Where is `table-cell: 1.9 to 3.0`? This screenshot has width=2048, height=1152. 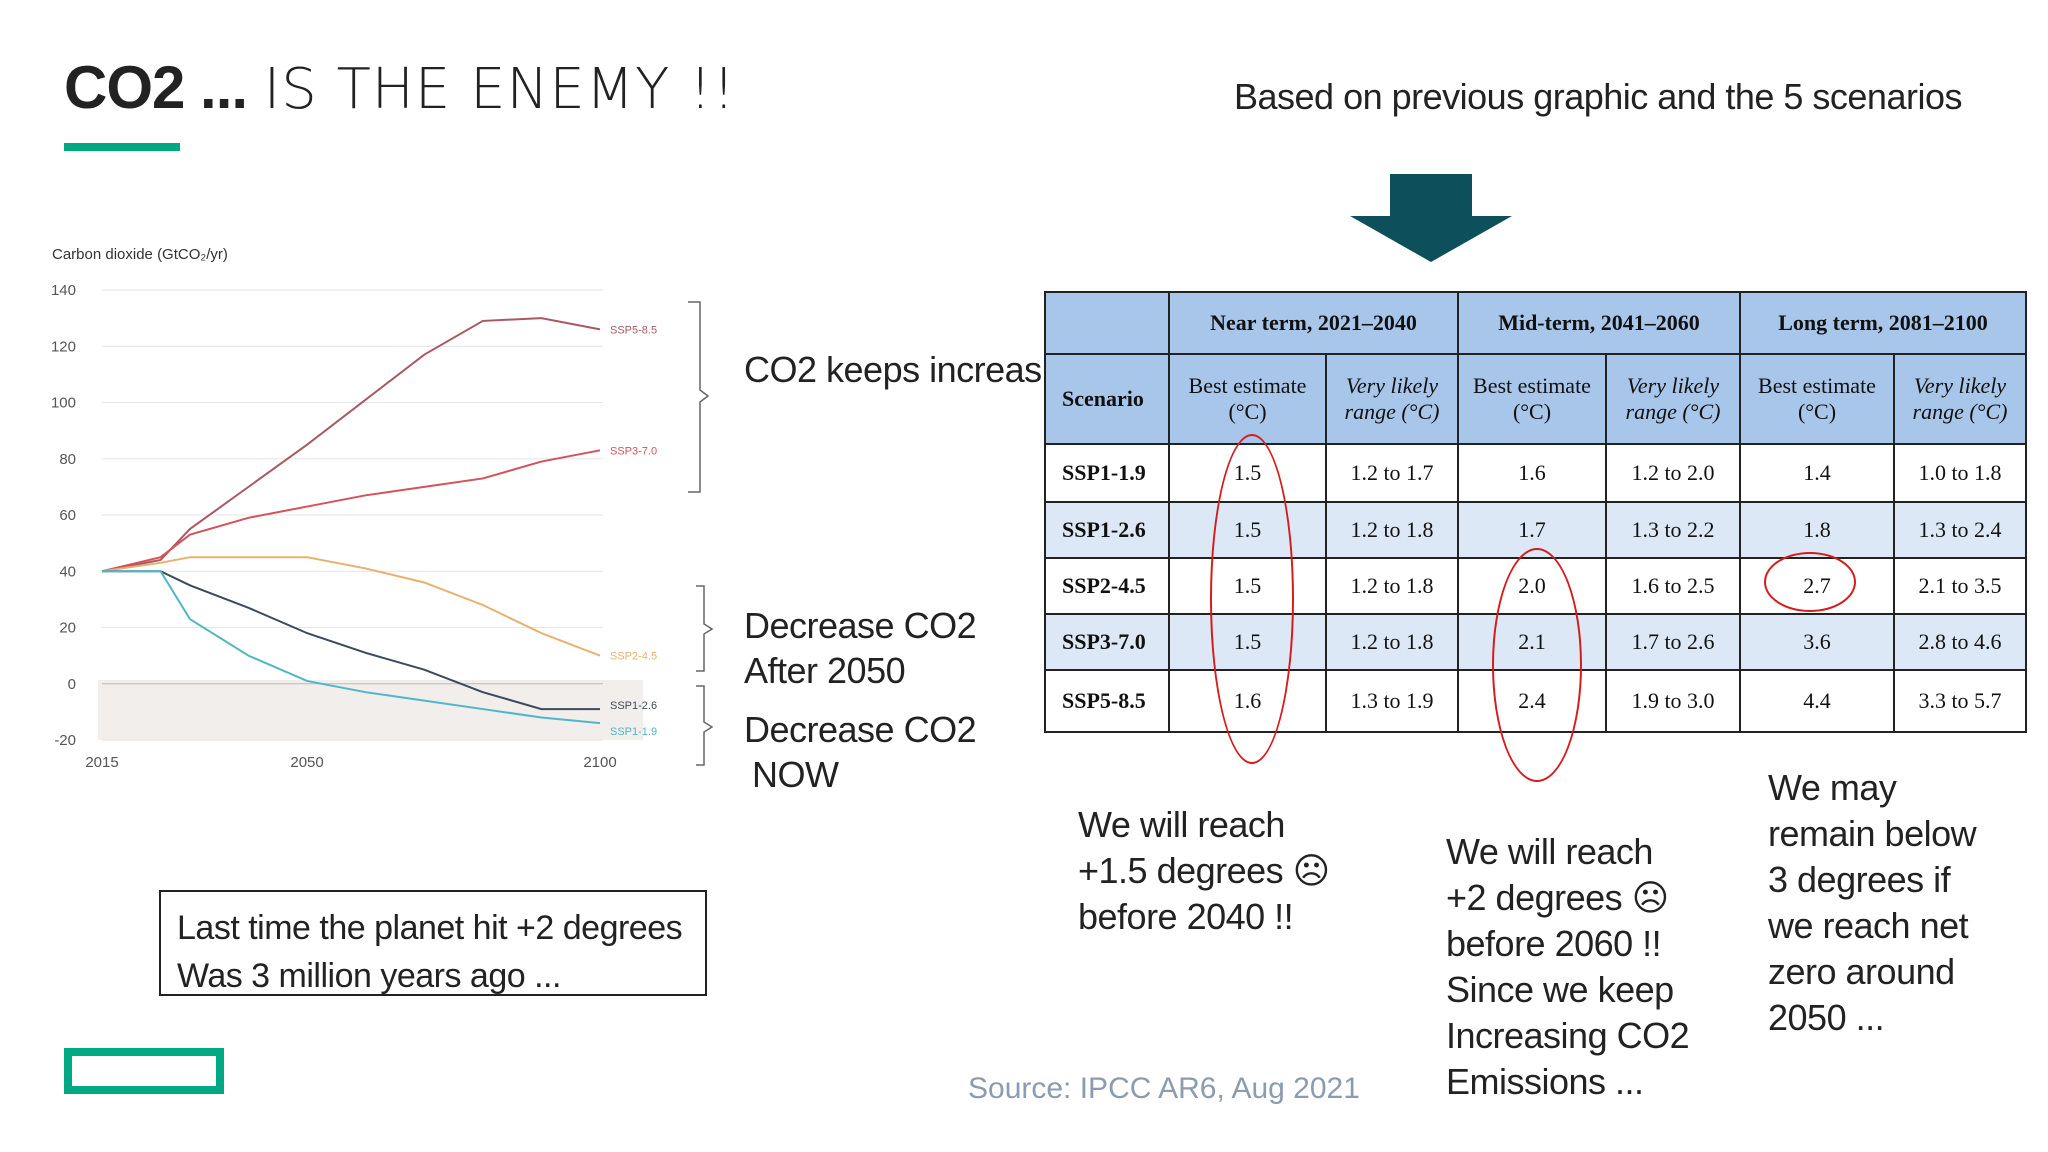
table-cell: 1.9 to 3.0 is located at coordinates (1673, 701).